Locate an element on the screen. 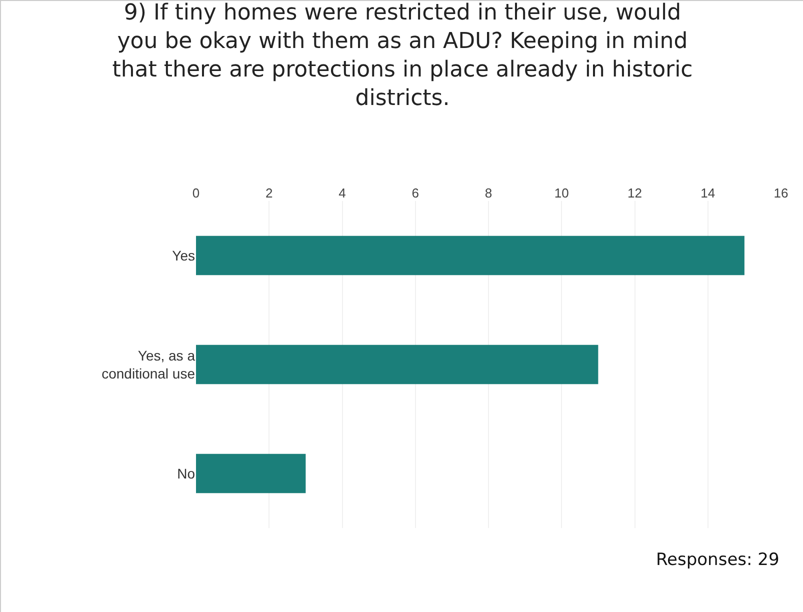 This screenshot has width=803, height=612. chart-title: 9) If tiny homes were restricted in their use, would you be okay with them as an ADU? Keeping in mind that there are protections in place already in historic districts. is located at coordinates (402, 56).